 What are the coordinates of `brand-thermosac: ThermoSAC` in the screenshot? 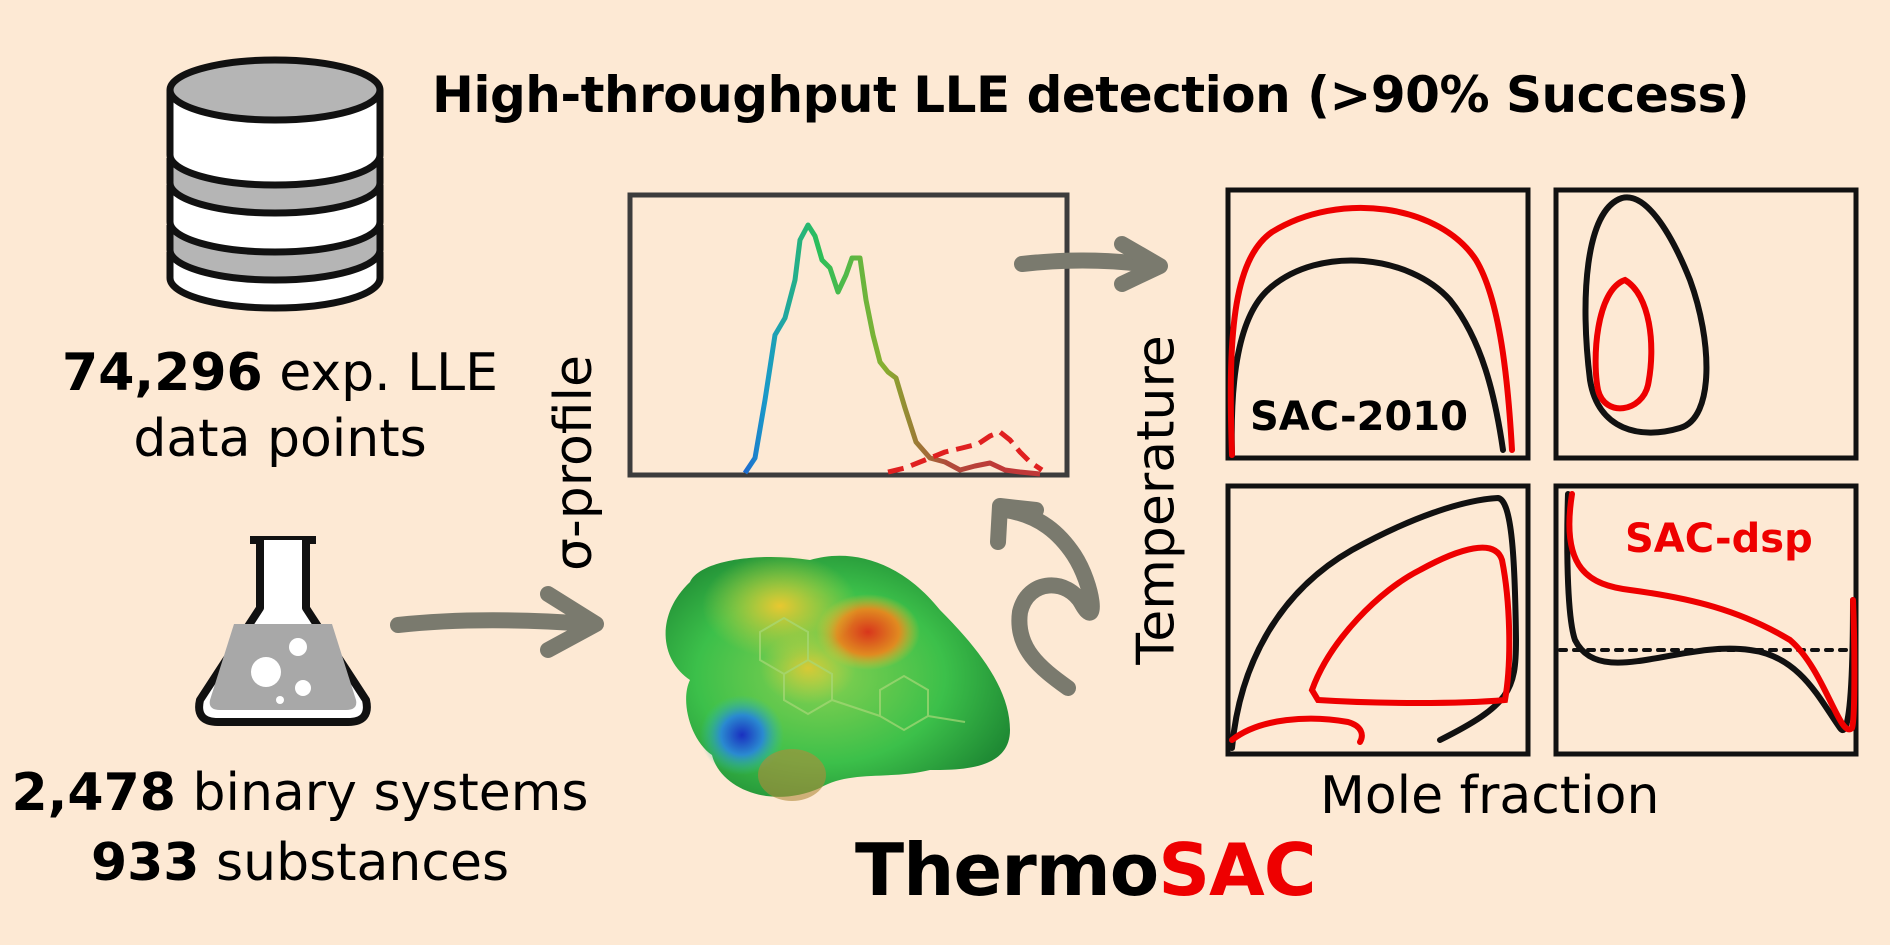 It's located at (1086, 870).